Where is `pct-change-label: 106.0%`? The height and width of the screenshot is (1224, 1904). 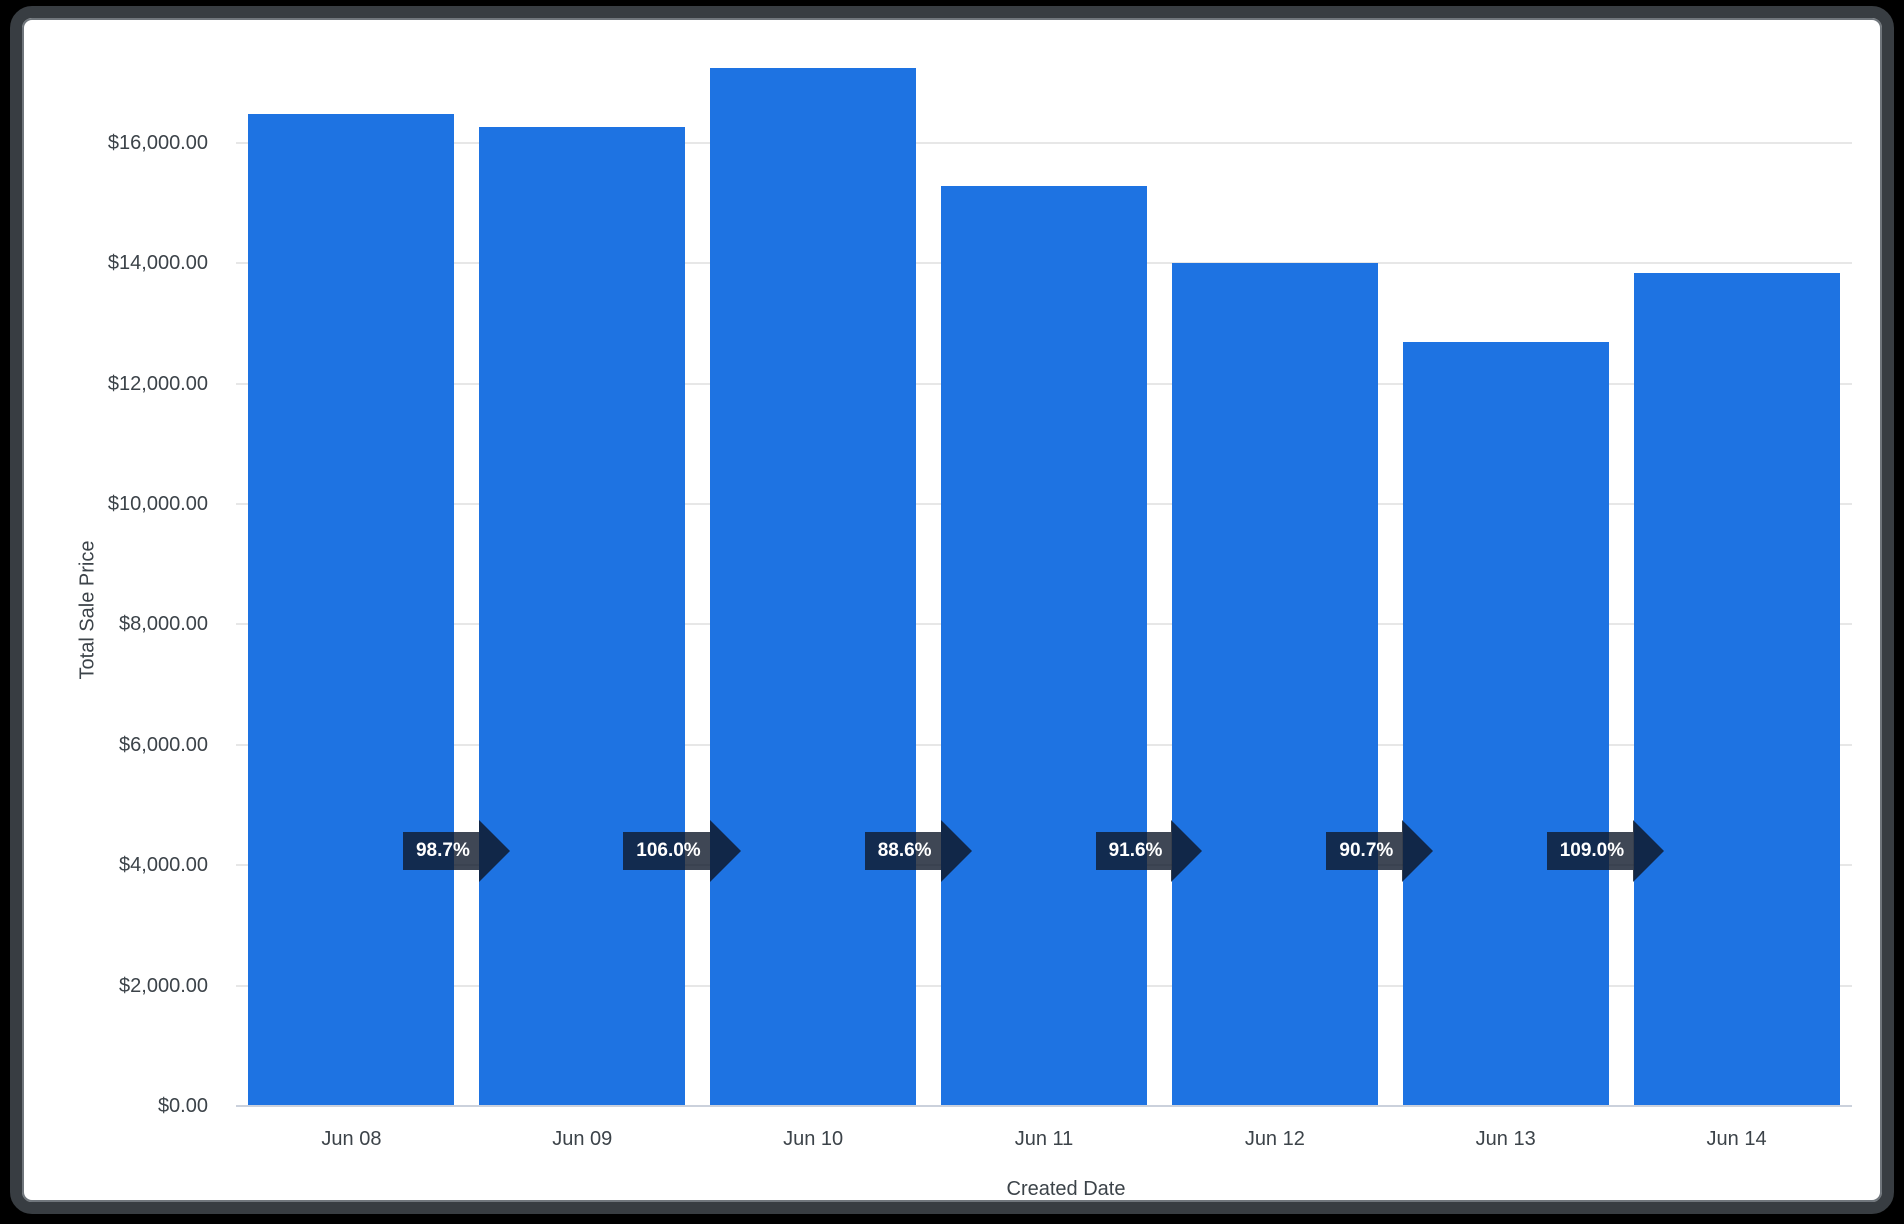
pct-change-label: 106.0% is located at coordinates (666, 851).